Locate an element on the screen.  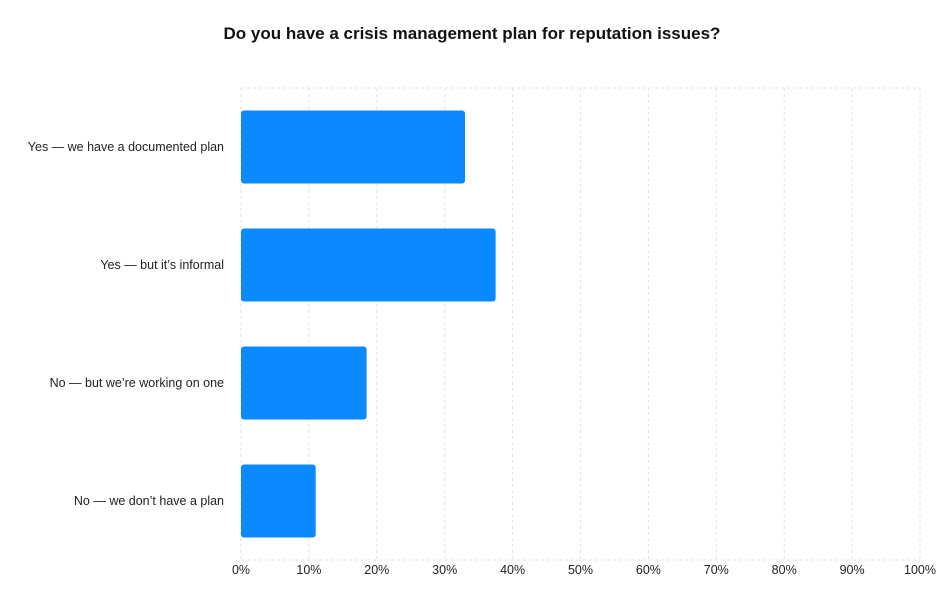
x-tick-label: 80% is located at coordinates (784, 570).